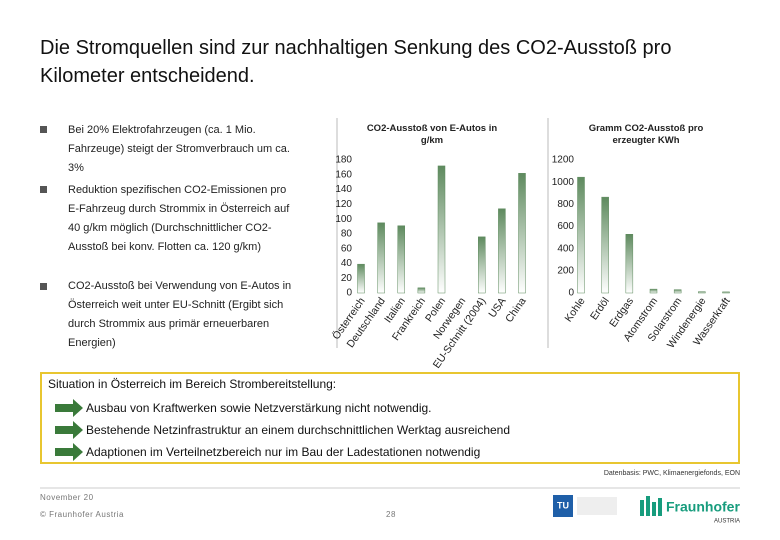  Describe the element at coordinates (651, 506) in the screenshot. I see `fraunhofer-mark` at that location.